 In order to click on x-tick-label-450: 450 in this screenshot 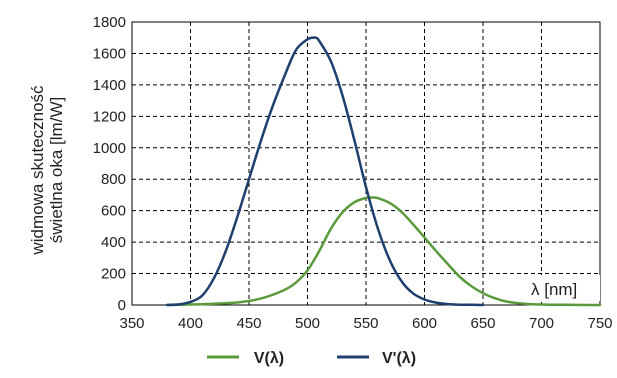, I will do `click(248, 323)`.